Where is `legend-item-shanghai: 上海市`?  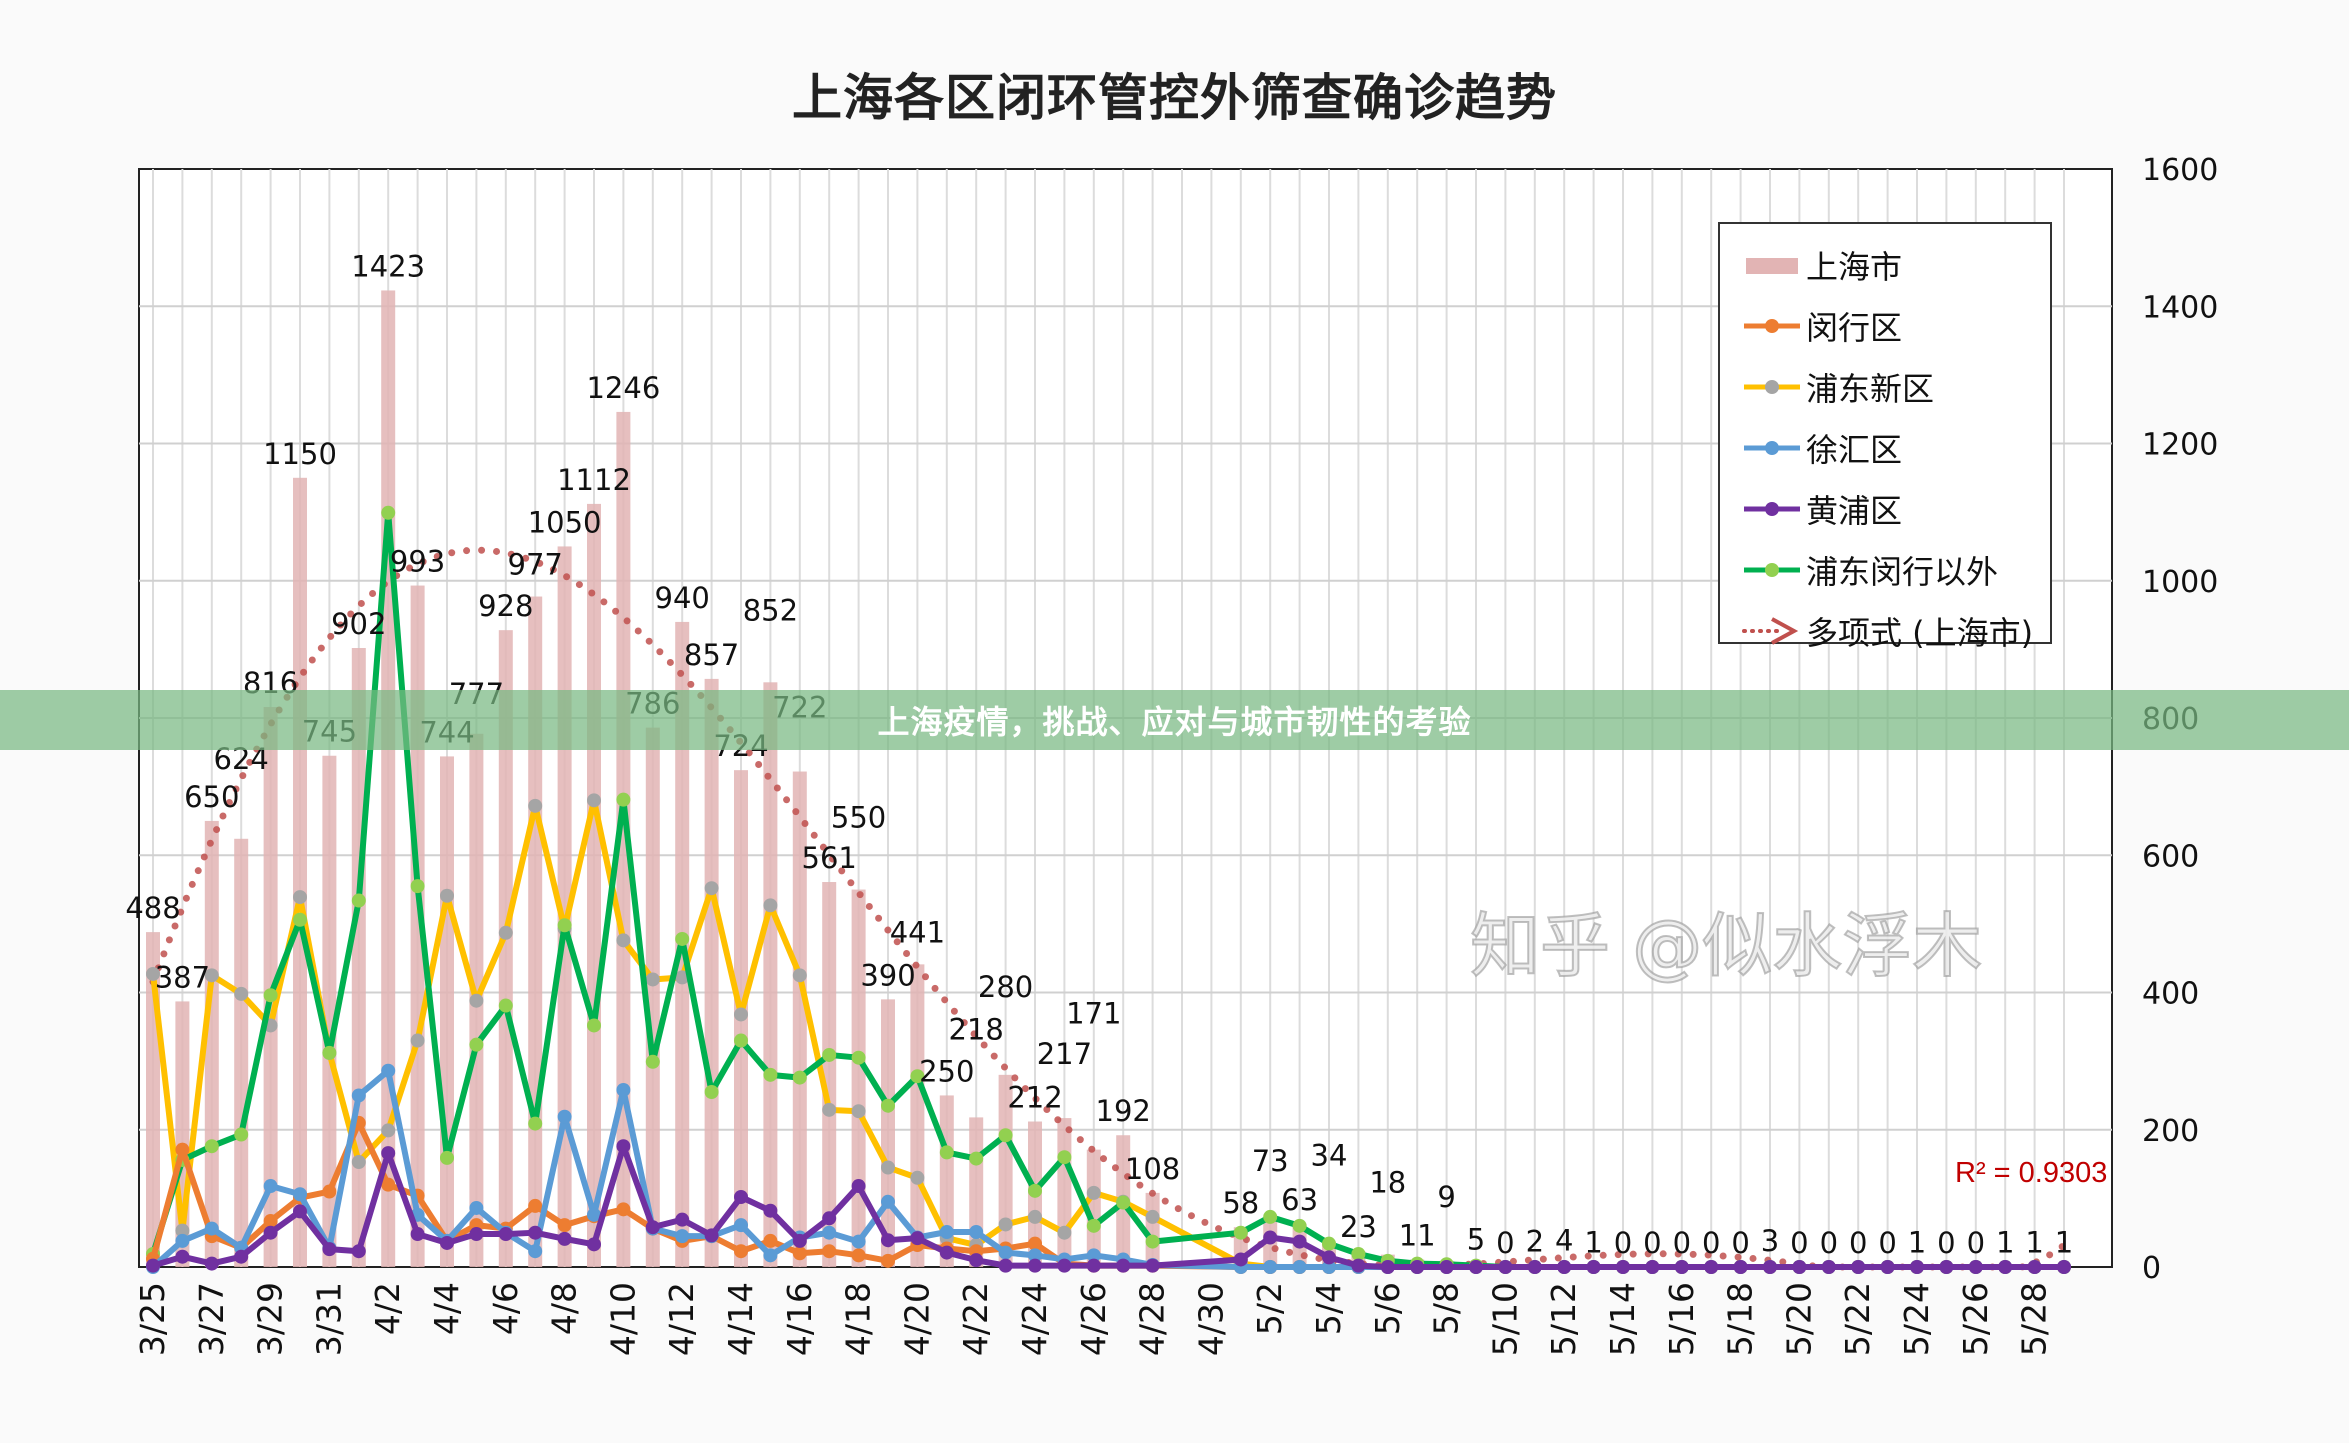
legend-item-shanghai: 上海市 is located at coordinates (1885, 264).